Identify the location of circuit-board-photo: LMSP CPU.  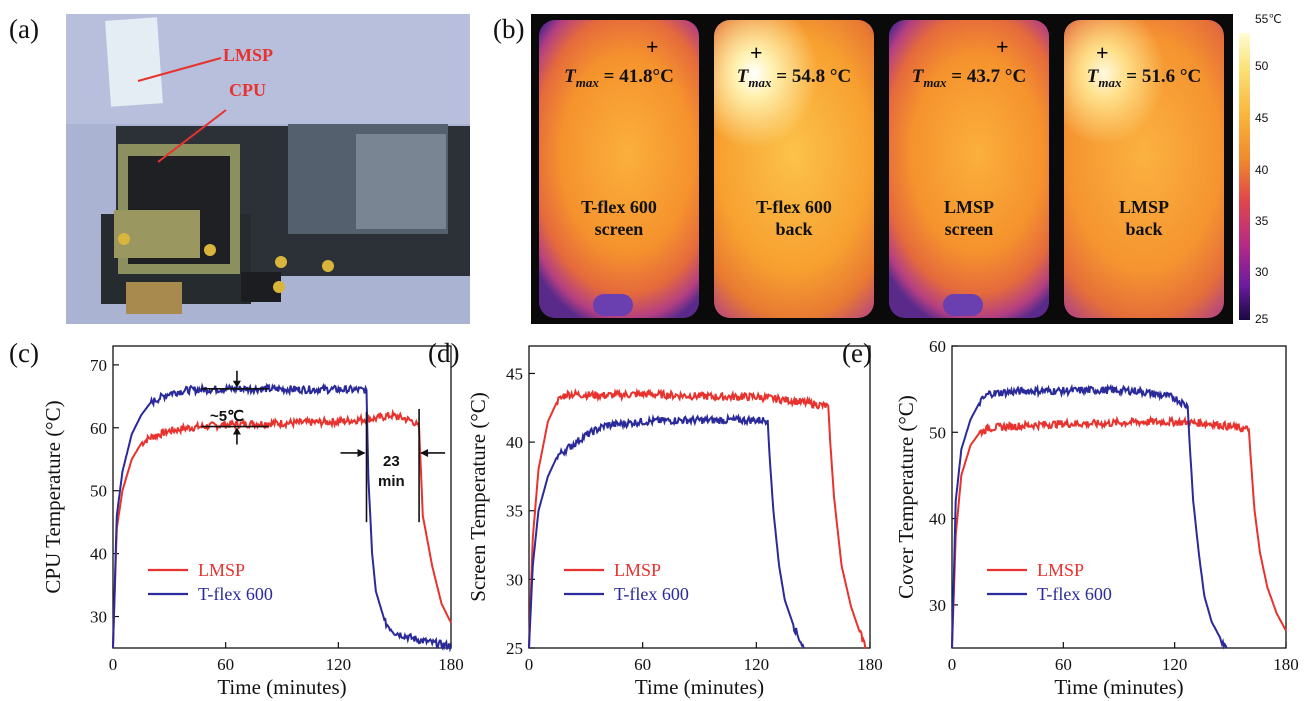
(268, 169).